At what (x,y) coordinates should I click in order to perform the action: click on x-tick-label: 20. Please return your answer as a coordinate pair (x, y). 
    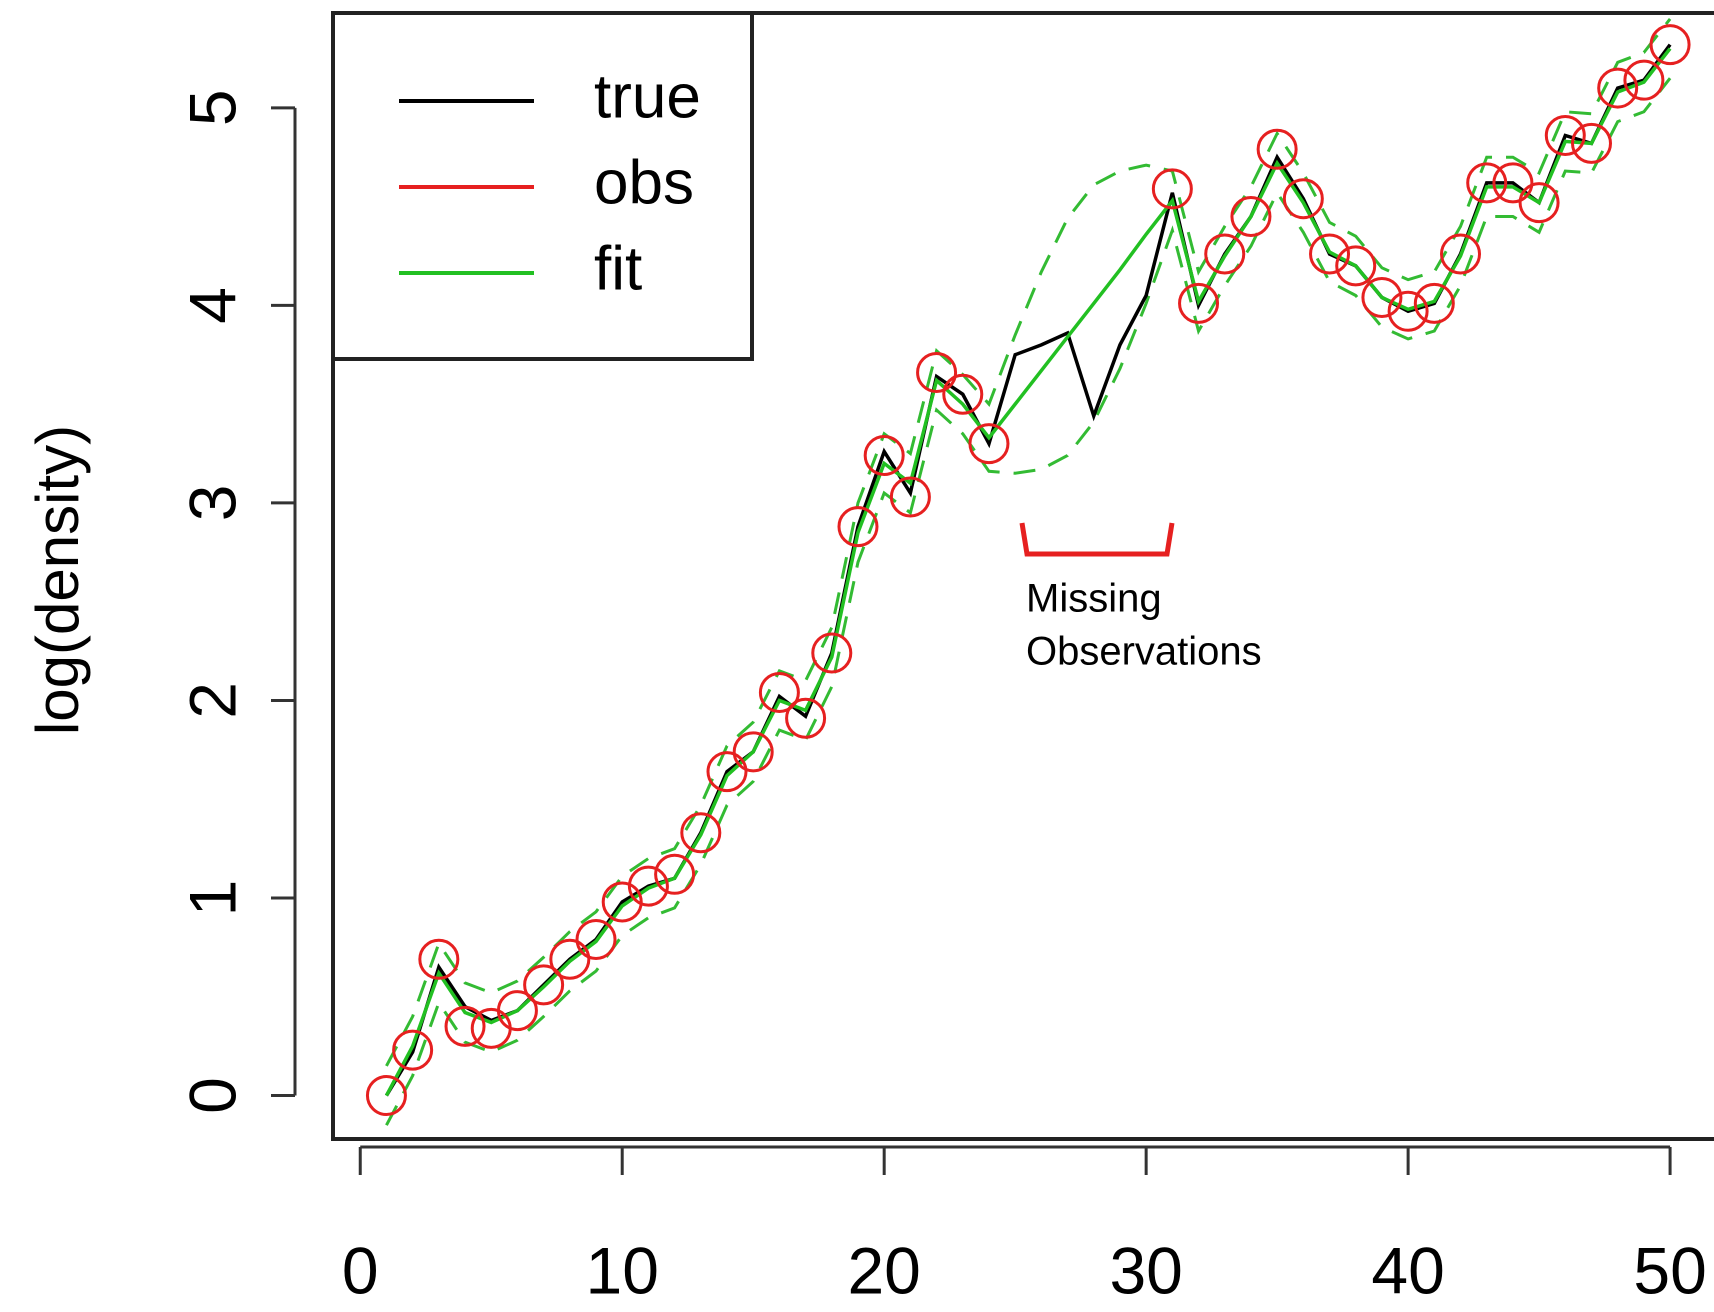
    Looking at the image, I should click on (883, 1270).